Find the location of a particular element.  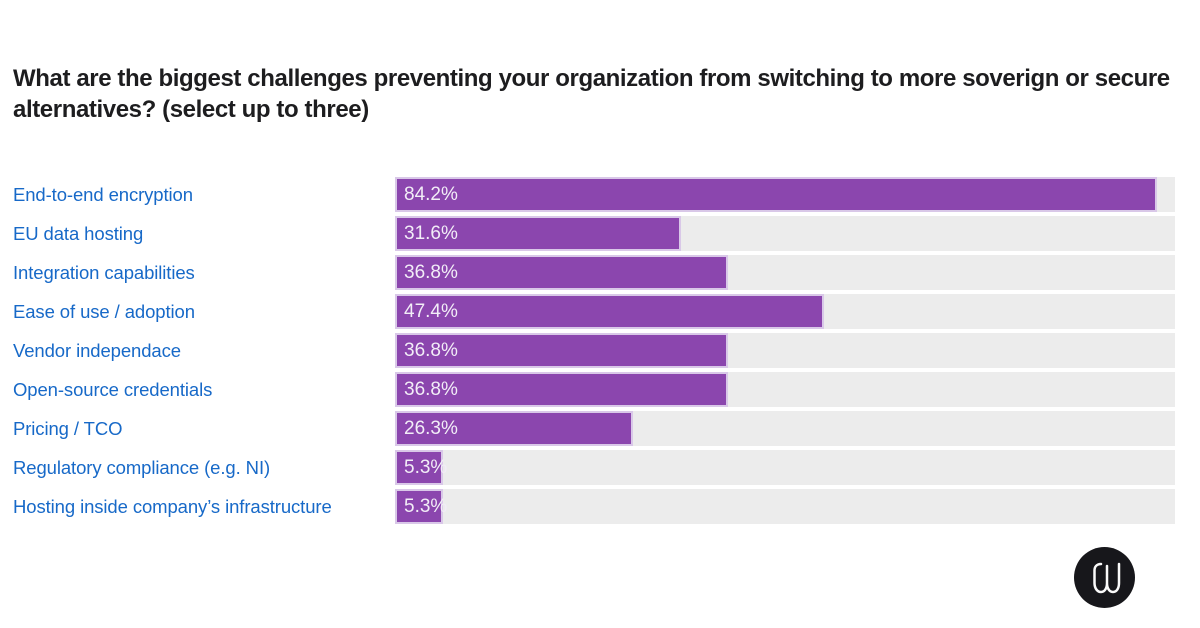

category-label: Ease of use / adoption is located at coordinates (104, 311).